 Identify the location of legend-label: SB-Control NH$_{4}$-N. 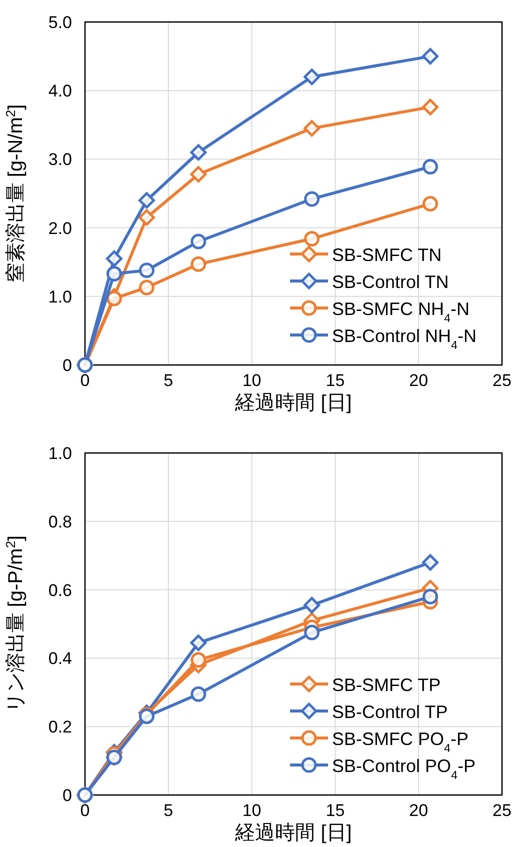
(404, 339).